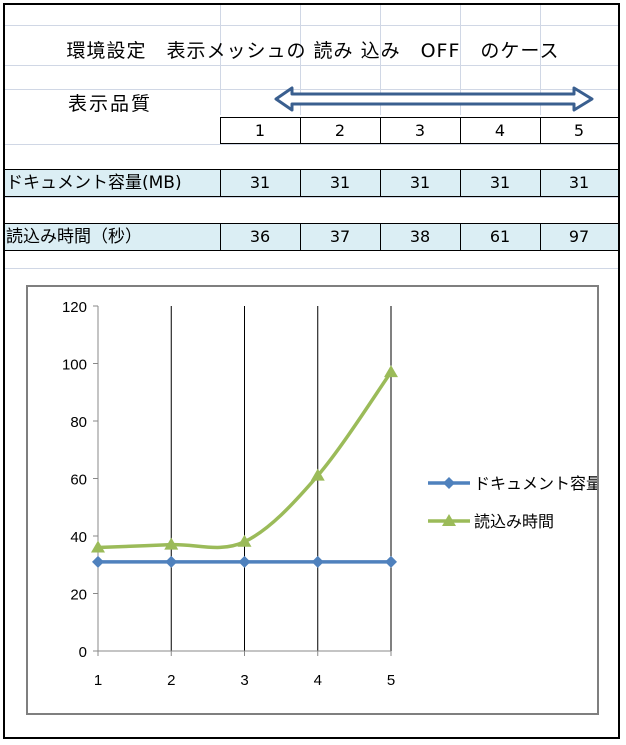  I want to click on series-line, so click(245, 460).